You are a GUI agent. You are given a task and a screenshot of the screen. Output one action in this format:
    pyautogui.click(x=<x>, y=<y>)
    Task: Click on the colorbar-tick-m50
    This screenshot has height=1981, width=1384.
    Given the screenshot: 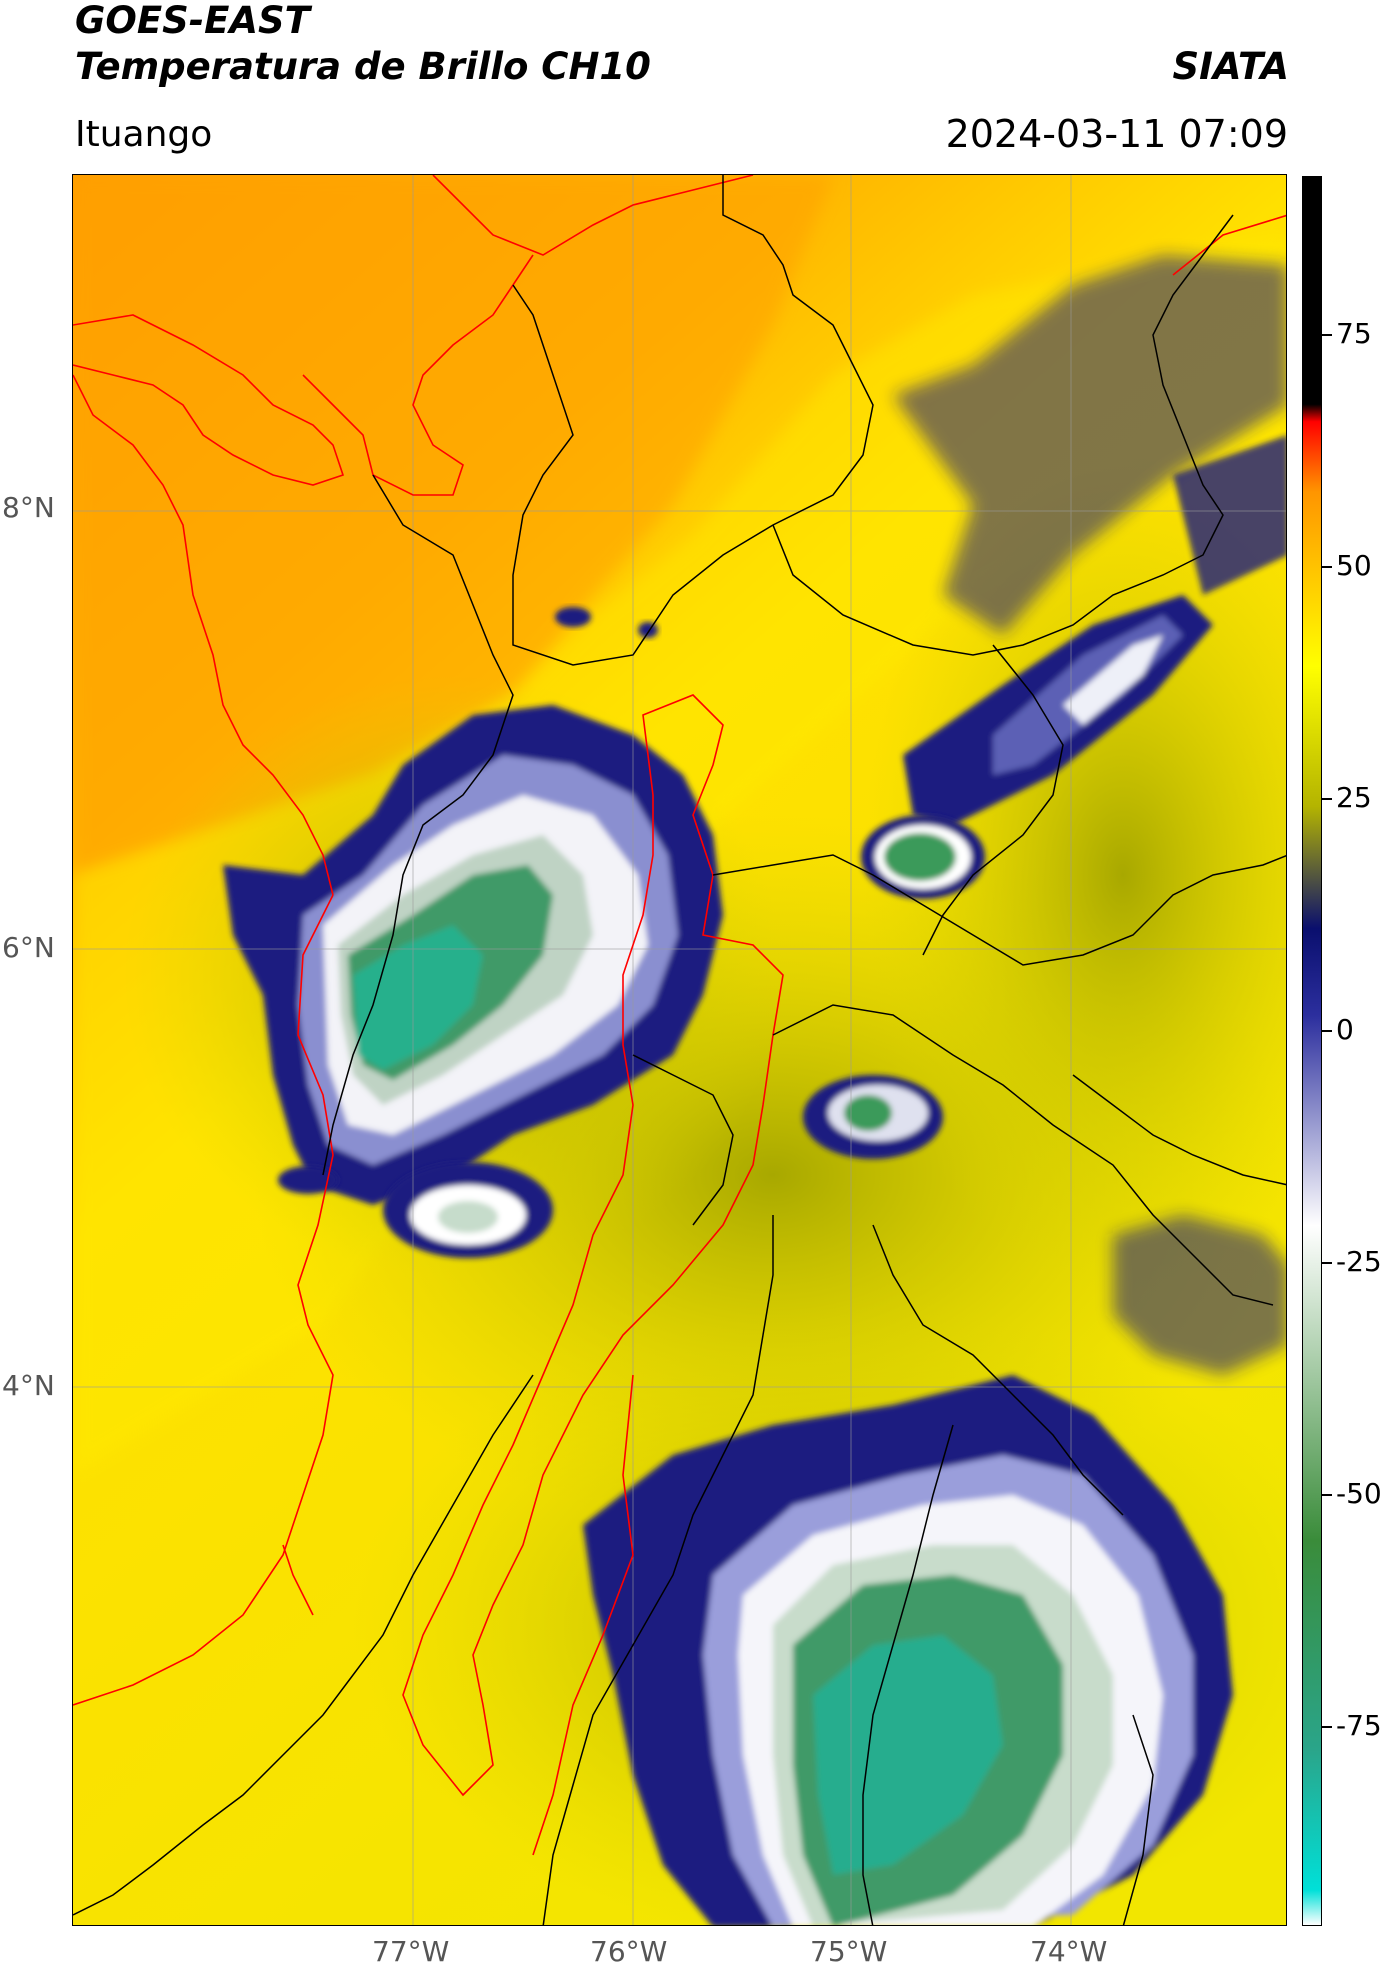 What is the action you would take?
    pyautogui.click(x=1327, y=1495)
    